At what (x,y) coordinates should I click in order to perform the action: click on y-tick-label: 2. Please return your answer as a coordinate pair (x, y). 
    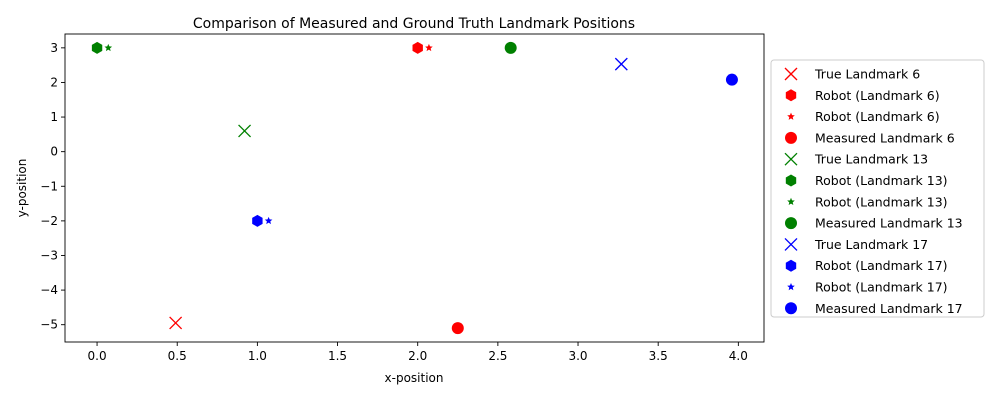
    Looking at the image, I should click on (54, 82).